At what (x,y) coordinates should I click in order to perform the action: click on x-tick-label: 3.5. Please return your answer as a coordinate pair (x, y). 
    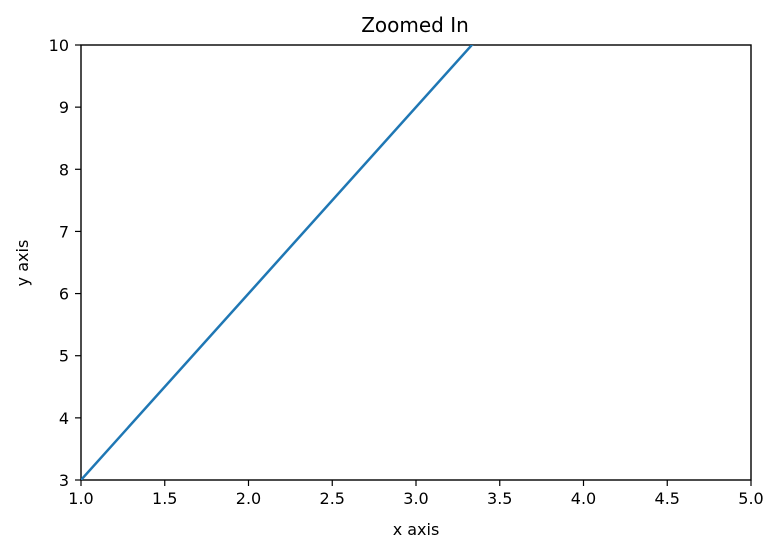
    Looking at the image, I should click on (499, 498).